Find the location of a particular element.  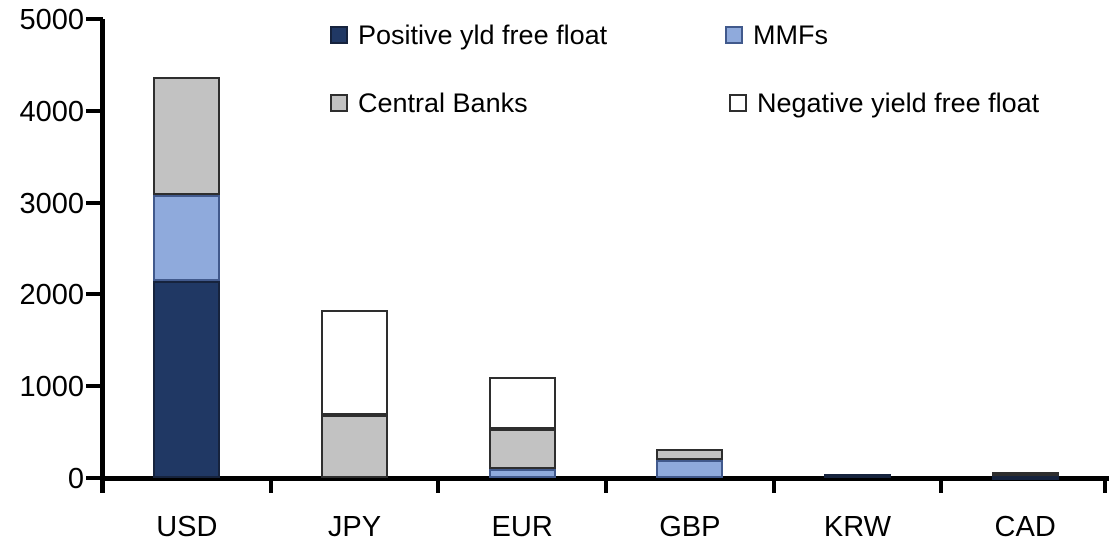

x-axis-label-usd: USD is located at coordinates (187, 527).